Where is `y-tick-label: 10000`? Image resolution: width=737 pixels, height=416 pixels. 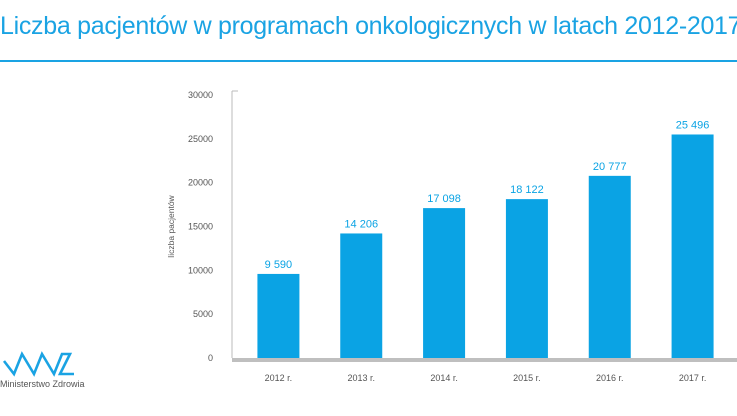 y-tick-label: 10000 is located at coordinates (200, 270).